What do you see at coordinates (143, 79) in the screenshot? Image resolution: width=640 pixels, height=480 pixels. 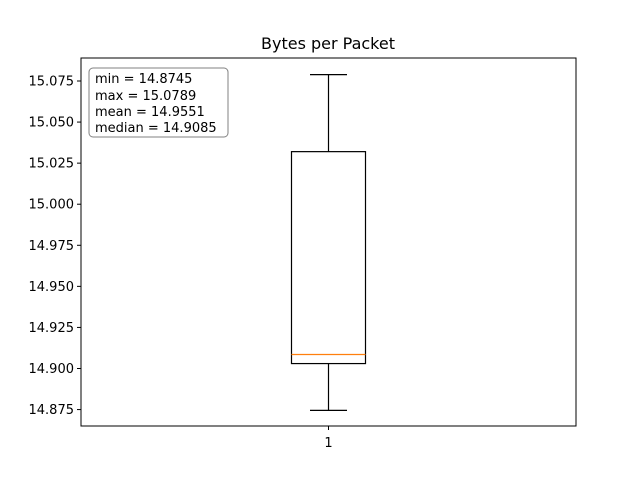 I see `stats-line-min: min = 14.8745` at bounding box center [143, 79].